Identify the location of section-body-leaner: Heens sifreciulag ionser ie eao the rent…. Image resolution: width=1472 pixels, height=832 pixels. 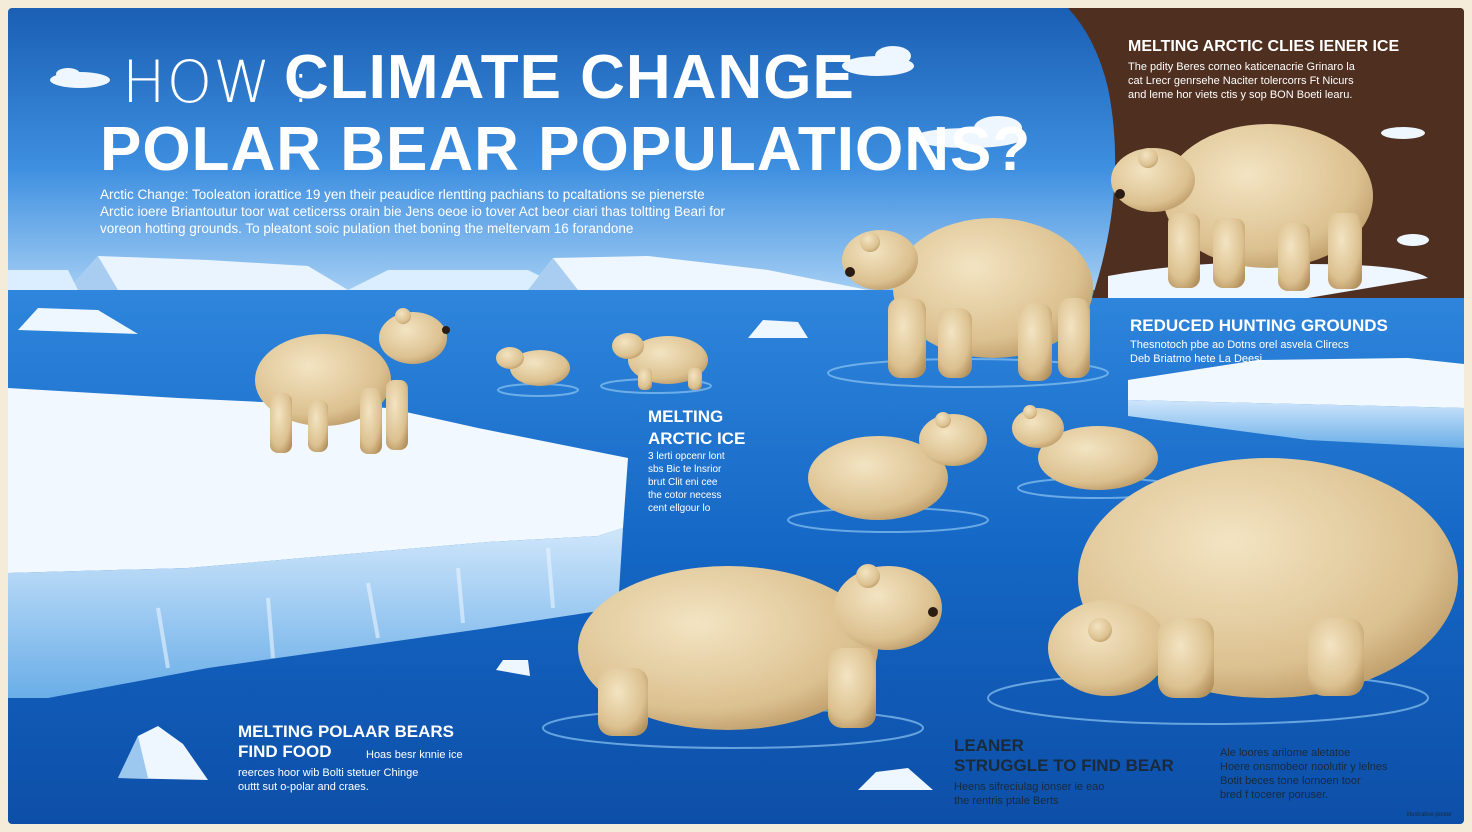
(1029, 794).